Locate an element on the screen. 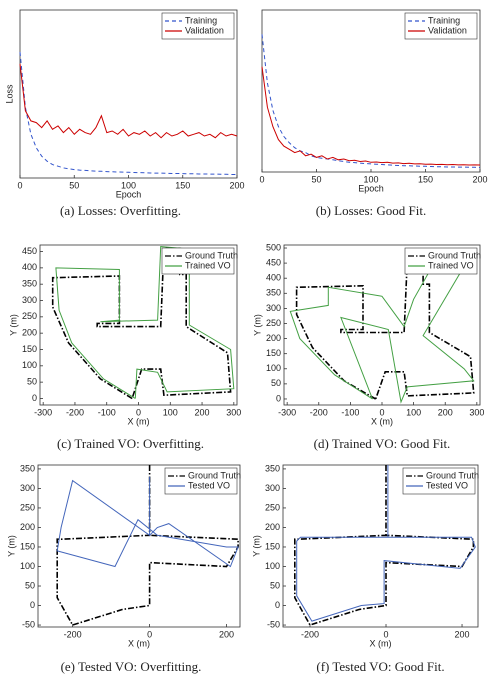 The image size is (496, 683). caption: (a) Losses: Overfitting. is located at coordinates (120, 210).